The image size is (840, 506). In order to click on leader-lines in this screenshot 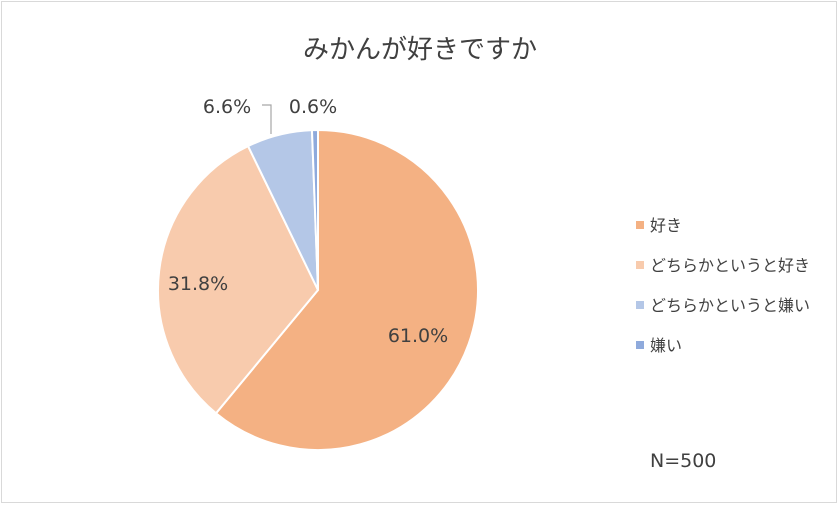, I will do `click(267, 119)`.